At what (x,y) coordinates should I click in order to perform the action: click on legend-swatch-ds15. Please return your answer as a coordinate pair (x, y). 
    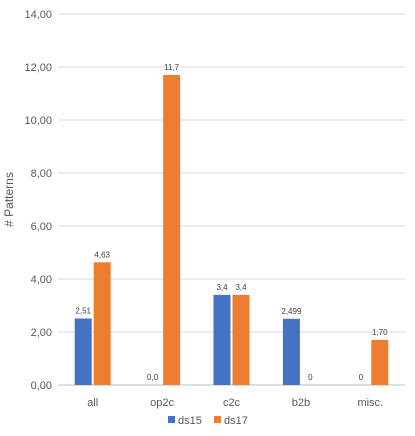
    Looking at the image, I should click on (171, 419).